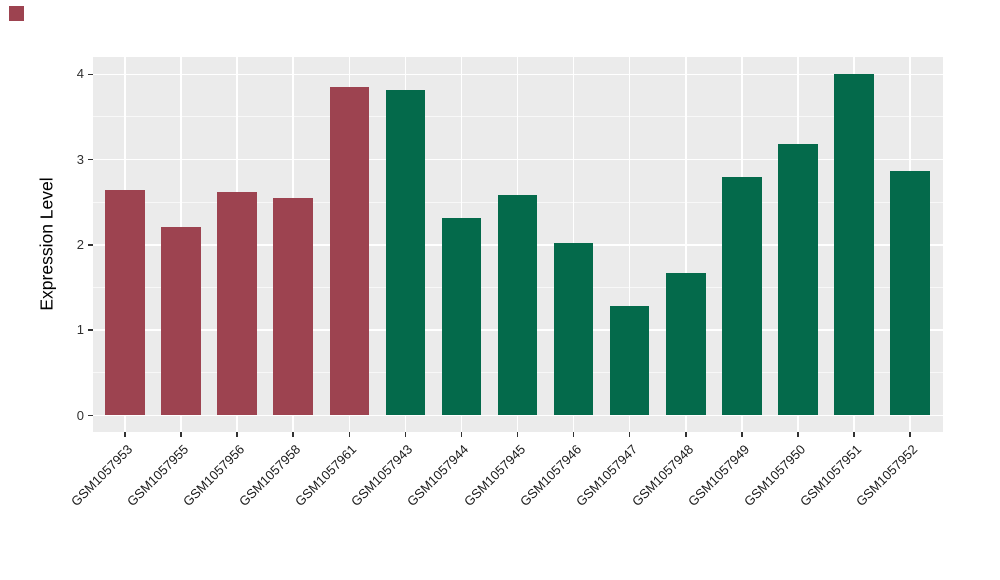  I want to click on y-tick-label: 4, so click(80, 74).